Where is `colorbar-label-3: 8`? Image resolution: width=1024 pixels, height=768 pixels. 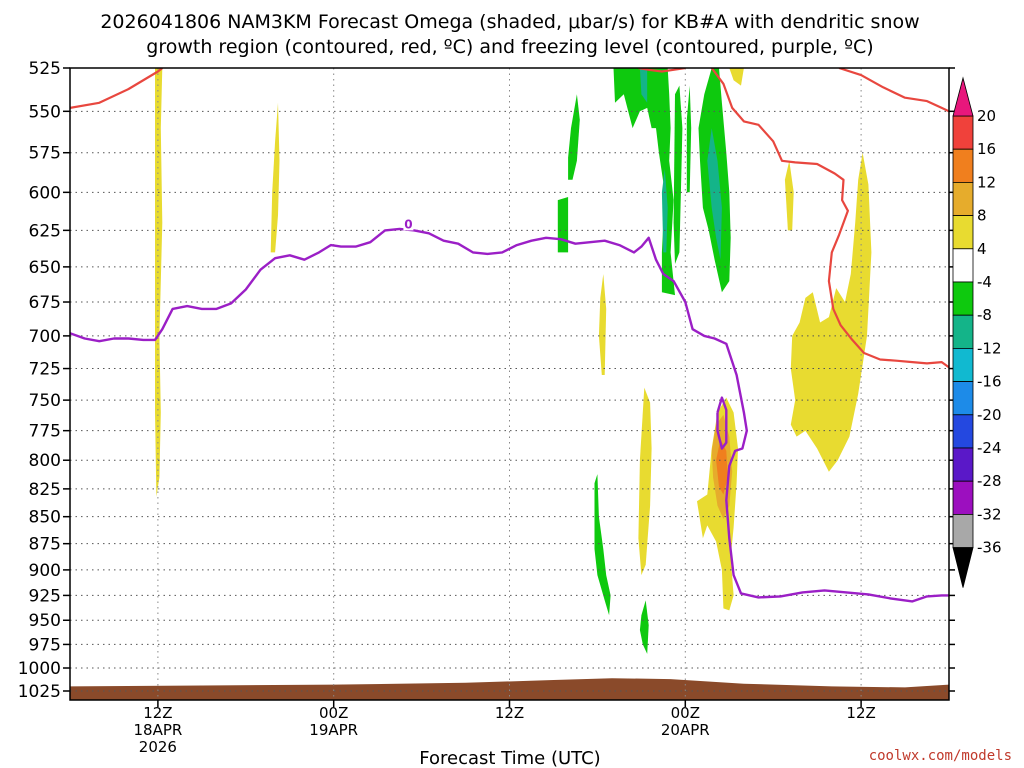 colorbar-label-3: 8 is located at coordinates (982, 216).